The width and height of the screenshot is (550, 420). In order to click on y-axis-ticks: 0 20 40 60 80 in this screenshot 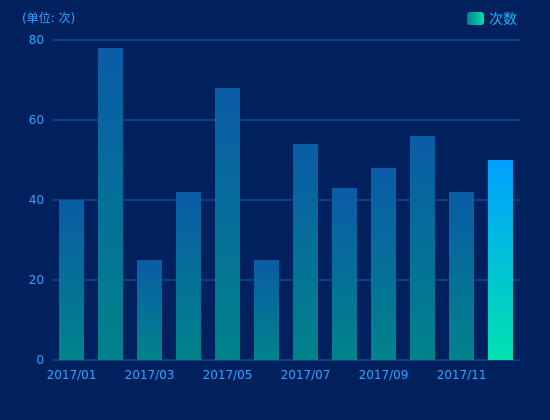, I will do `click(36, 200)`.